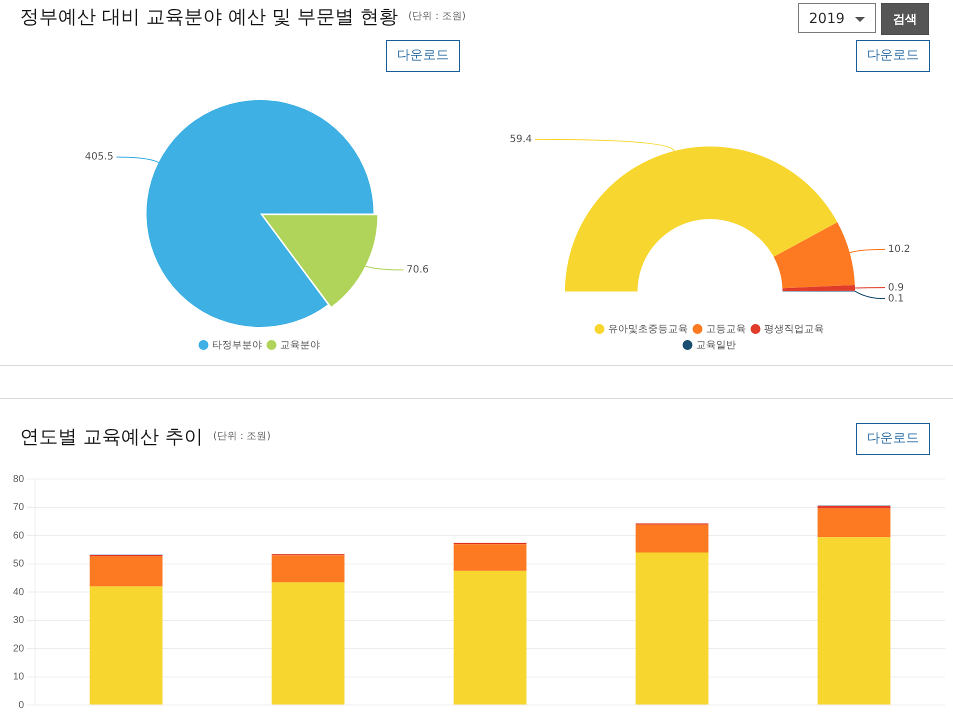 The image size is (953, 714). I want to click on y-tick-label: 70, so click(19, 507).